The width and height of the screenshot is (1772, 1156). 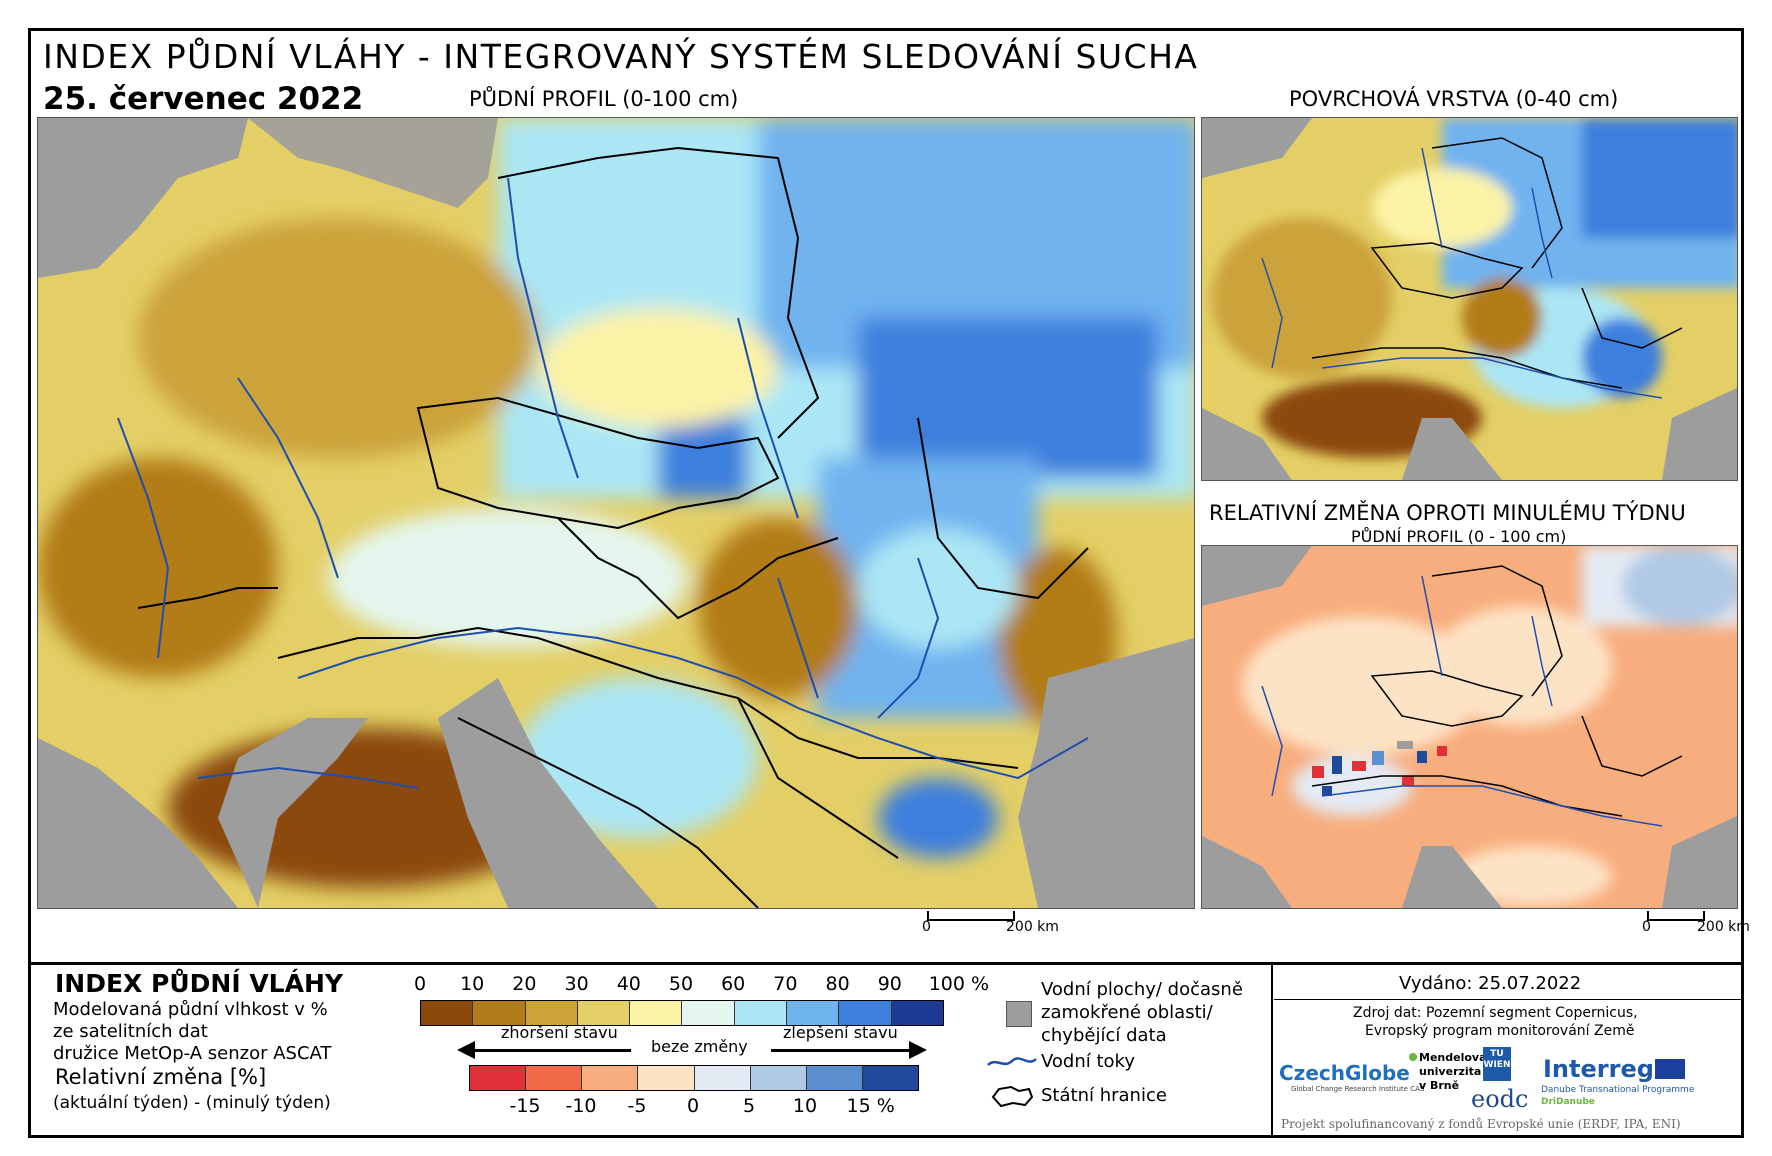 I want to click on index-tick-2: 20, so click(x=524, y=984).